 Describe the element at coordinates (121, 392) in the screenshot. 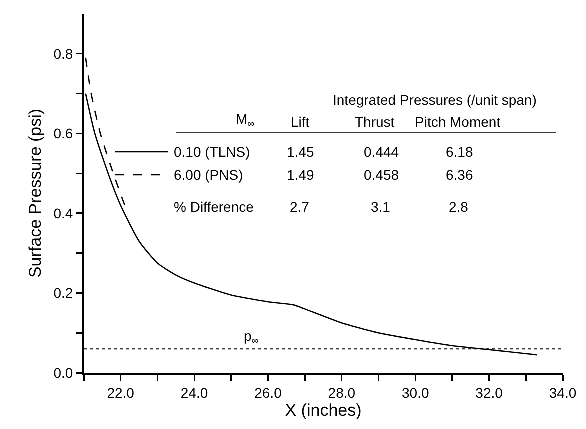

I see `x-tick-label: 22.0` at that location.